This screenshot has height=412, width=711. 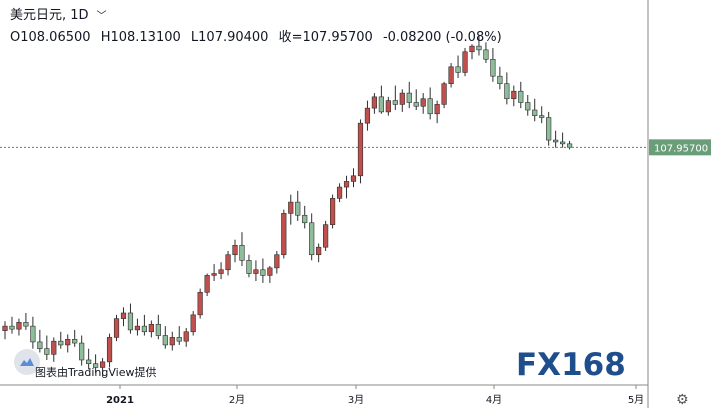 I want to click on symbol-label: 美元日元, 1D, so click(x=49, y=15).